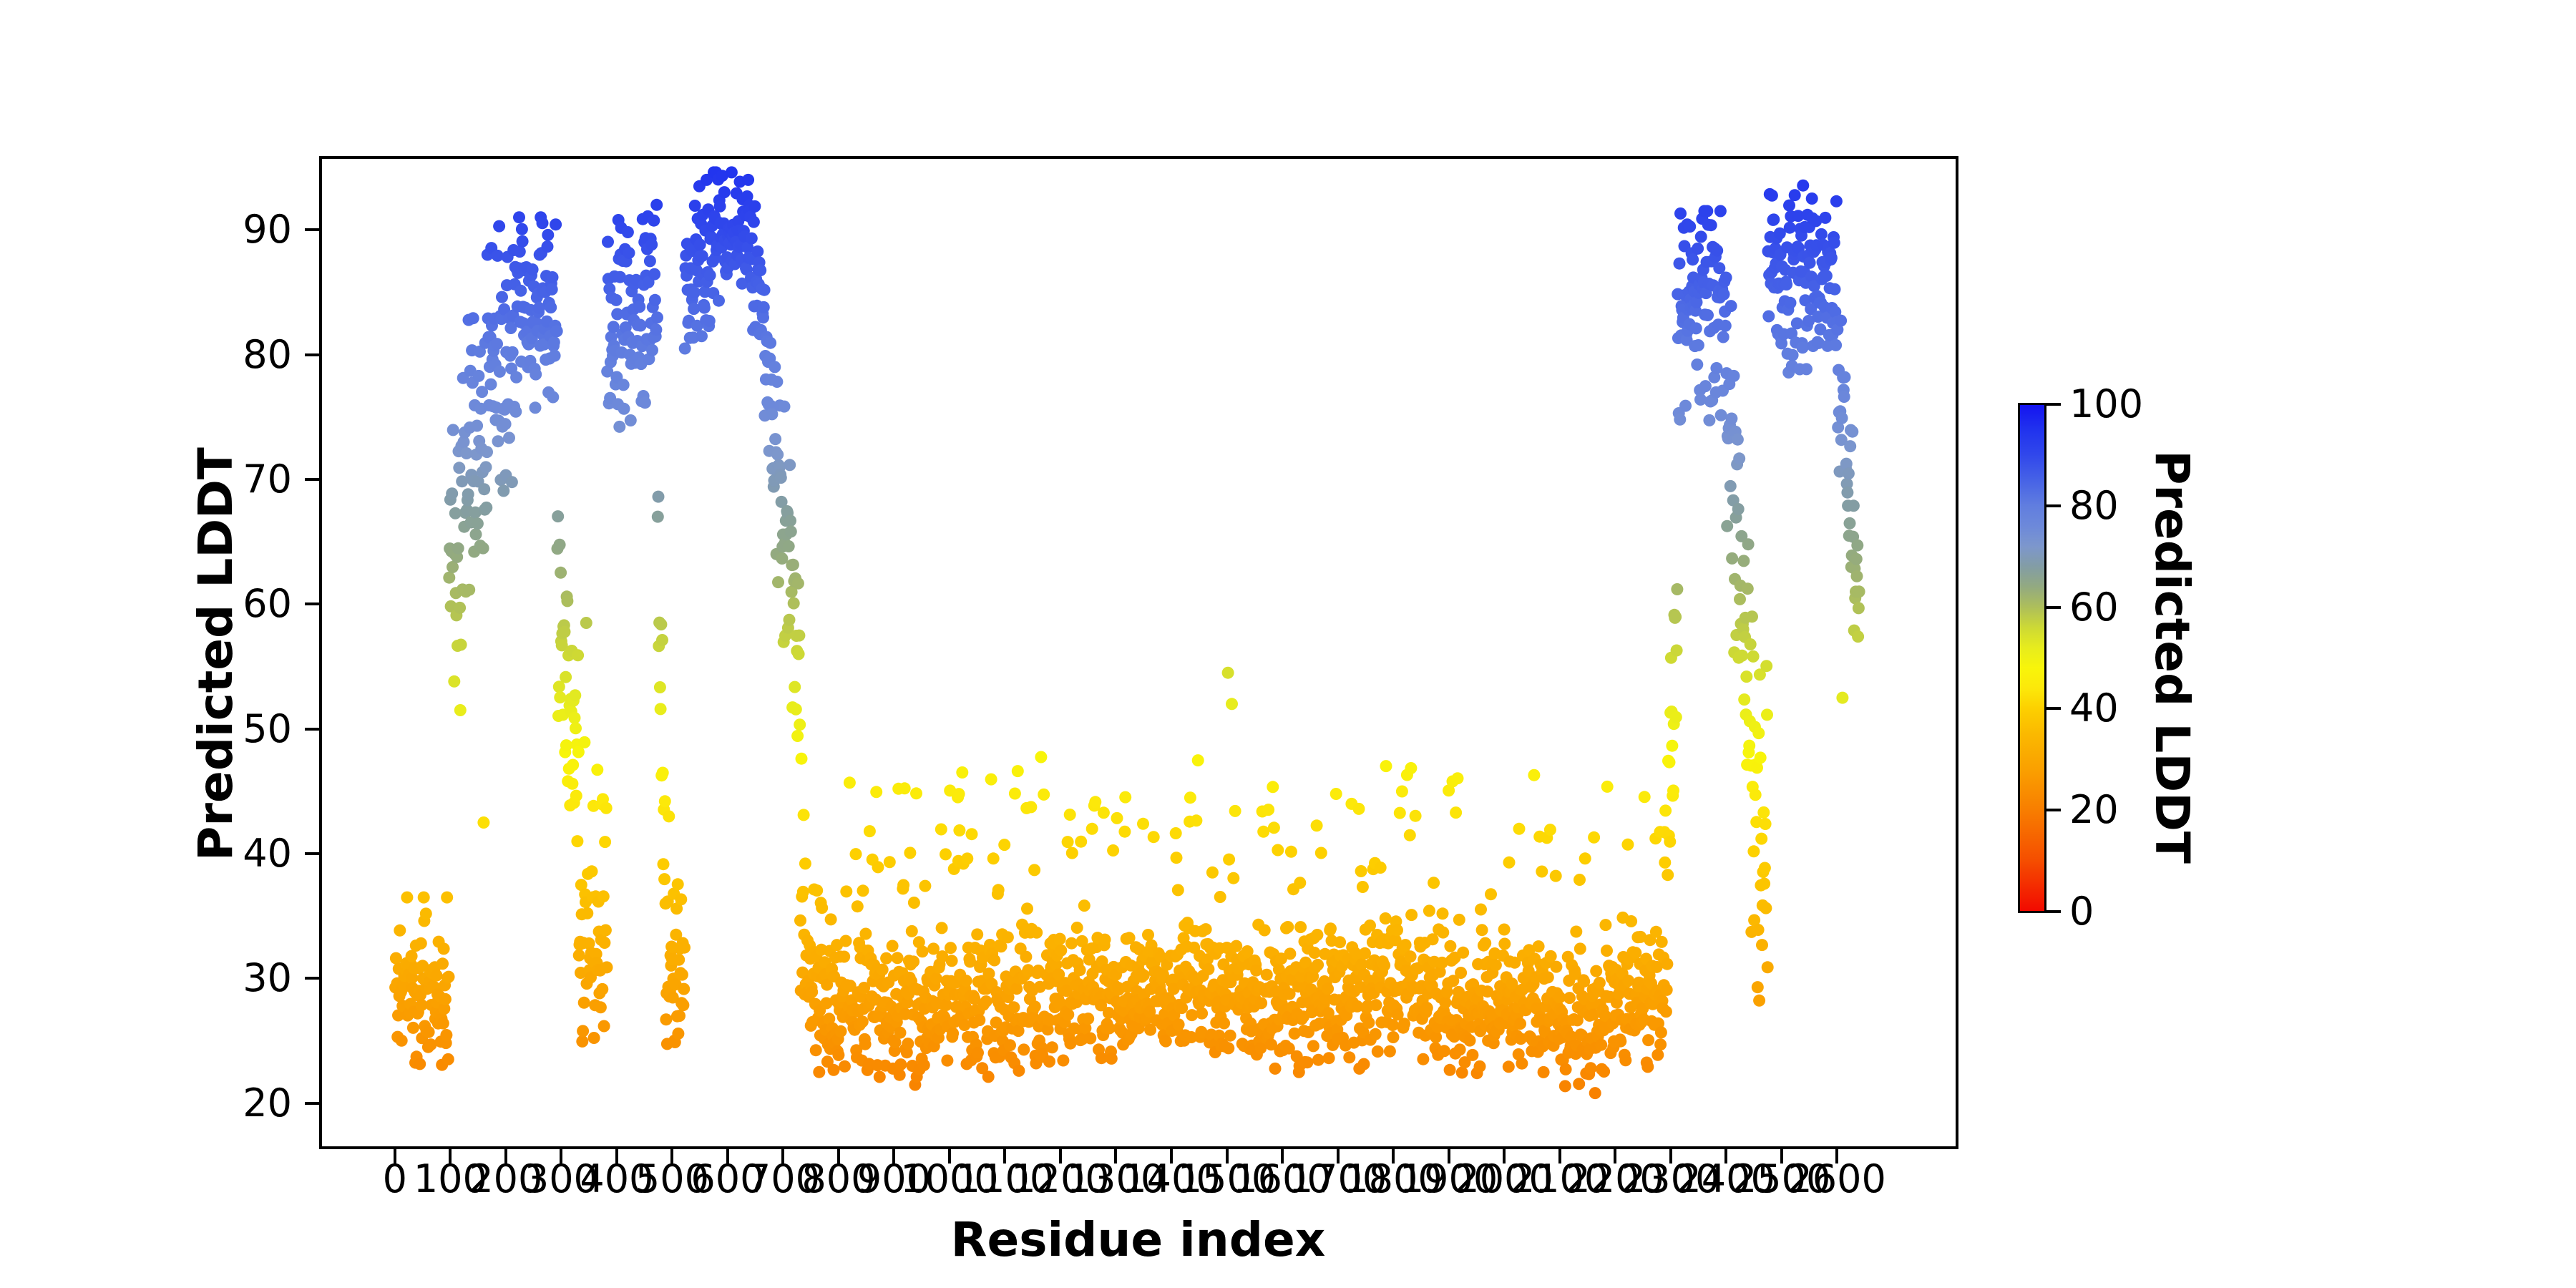 Image resolution: width=2576 pixels, height=1288 pixels. What do you see at coordinates (1615, 1178) in the screenshot?
I see `x-tick-label: 2200` at bounding box center [1615, 1178].